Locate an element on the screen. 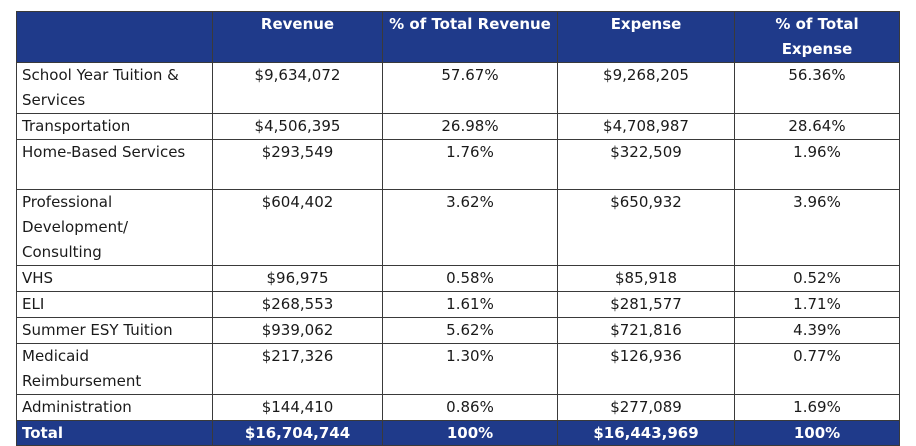  total-row: Total $16,704,744 100% $16,443,969 100% is located at coordinates (458, 433).